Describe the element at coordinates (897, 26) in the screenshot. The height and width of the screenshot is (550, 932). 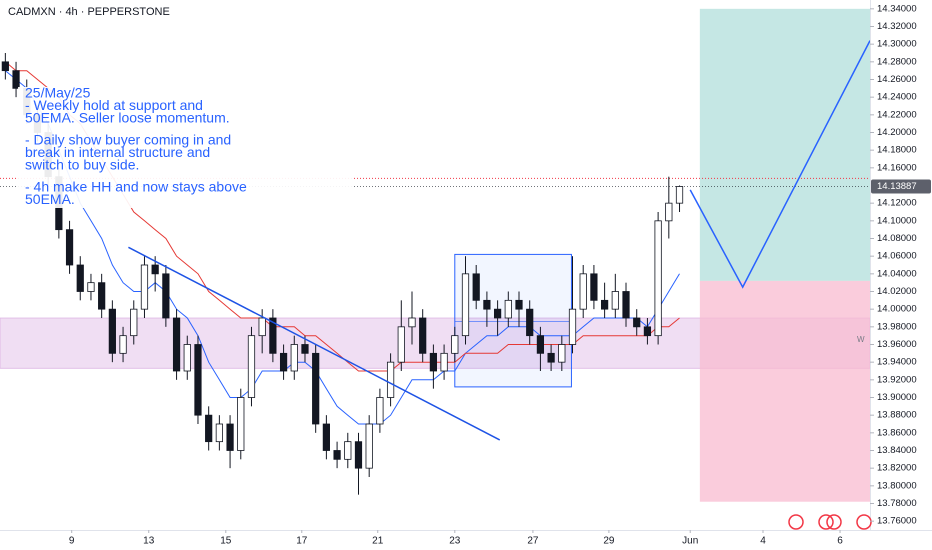
I see `y-tick-label: 14.32000` at that location.